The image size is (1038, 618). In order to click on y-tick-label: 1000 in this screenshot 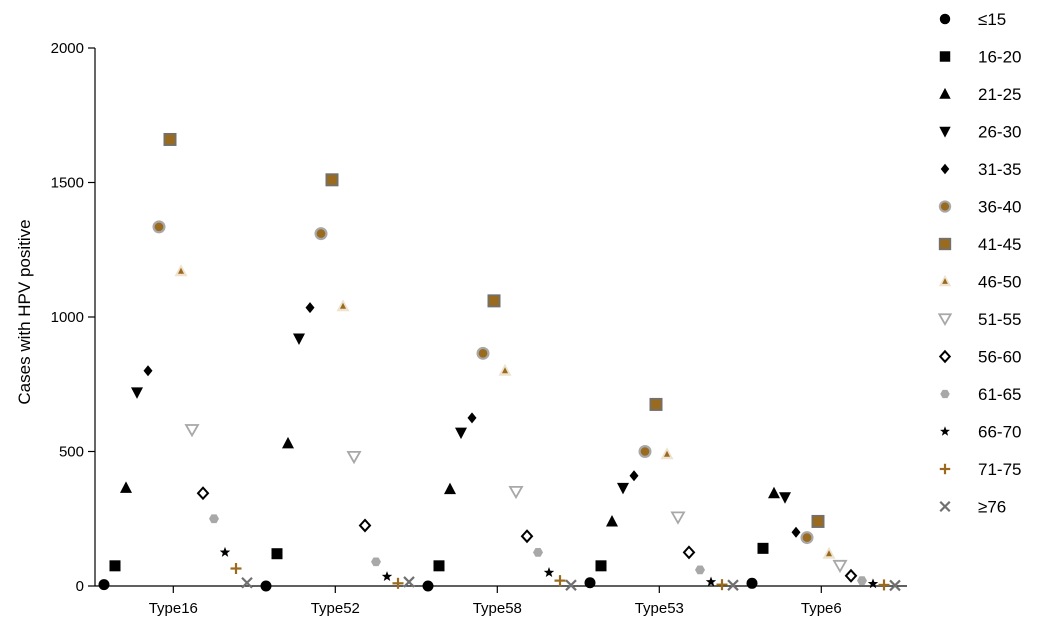, I will do `click(67, 317)`.